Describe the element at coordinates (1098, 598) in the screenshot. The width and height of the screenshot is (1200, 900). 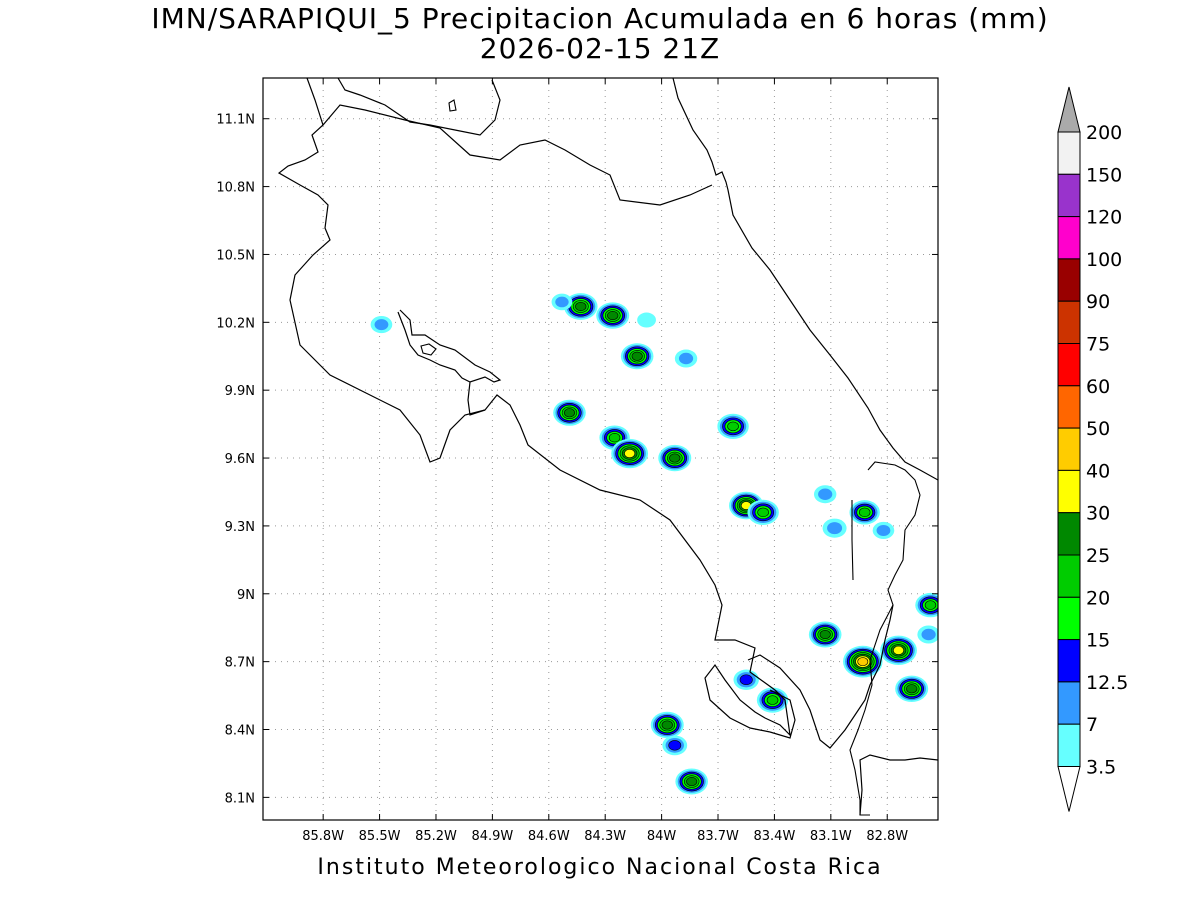
I see `colorbar-label: 20` at that location.